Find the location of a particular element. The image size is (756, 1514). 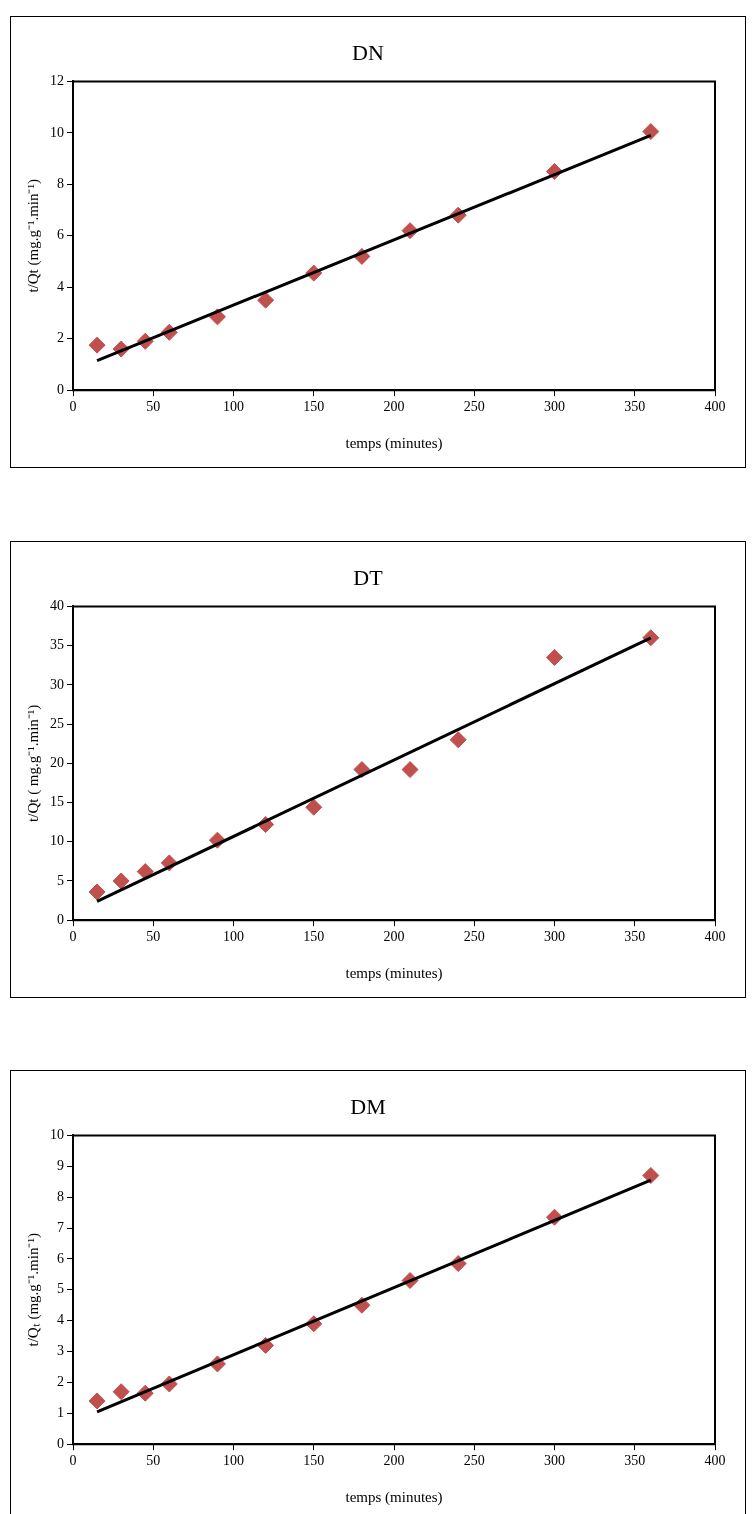

chart-title: DN is located at coordinates (368, 52).